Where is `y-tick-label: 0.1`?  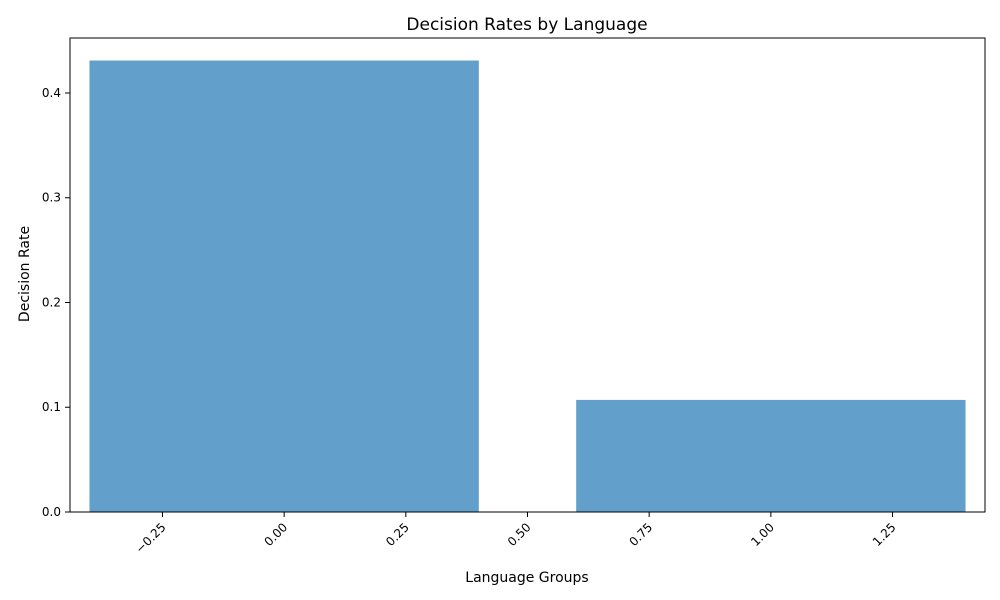
y-tick-label: 0.1 is located at coordinates (51, 407).